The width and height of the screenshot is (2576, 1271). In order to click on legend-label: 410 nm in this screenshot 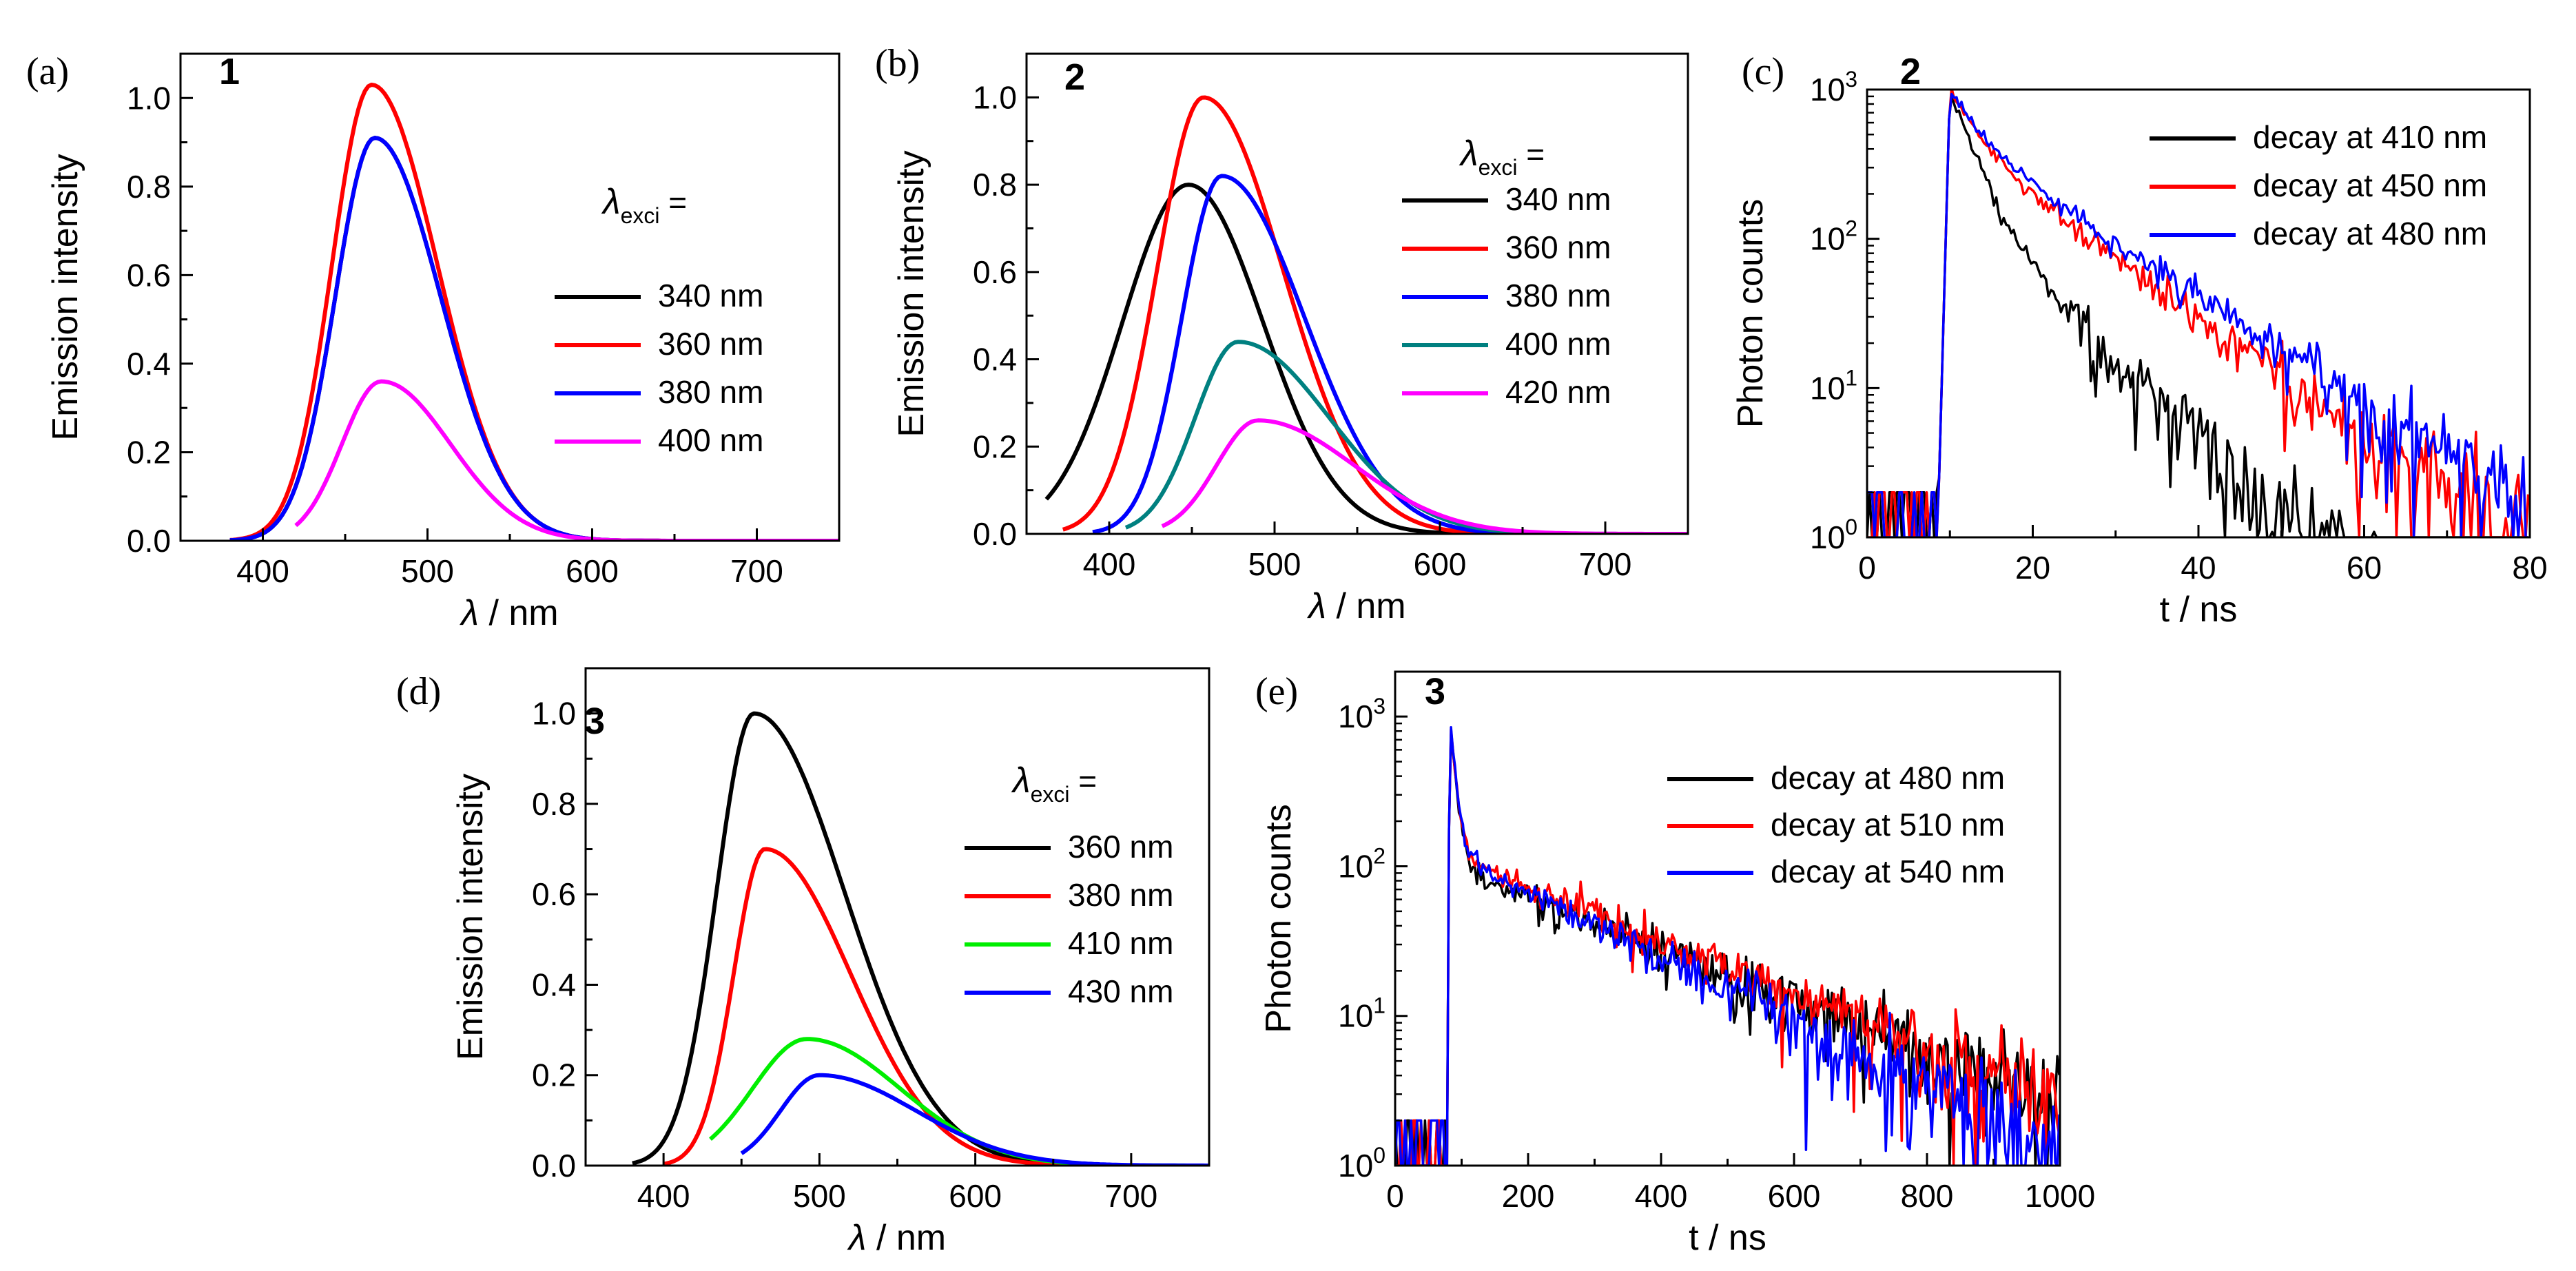, I will do `click(1120, 943)`.